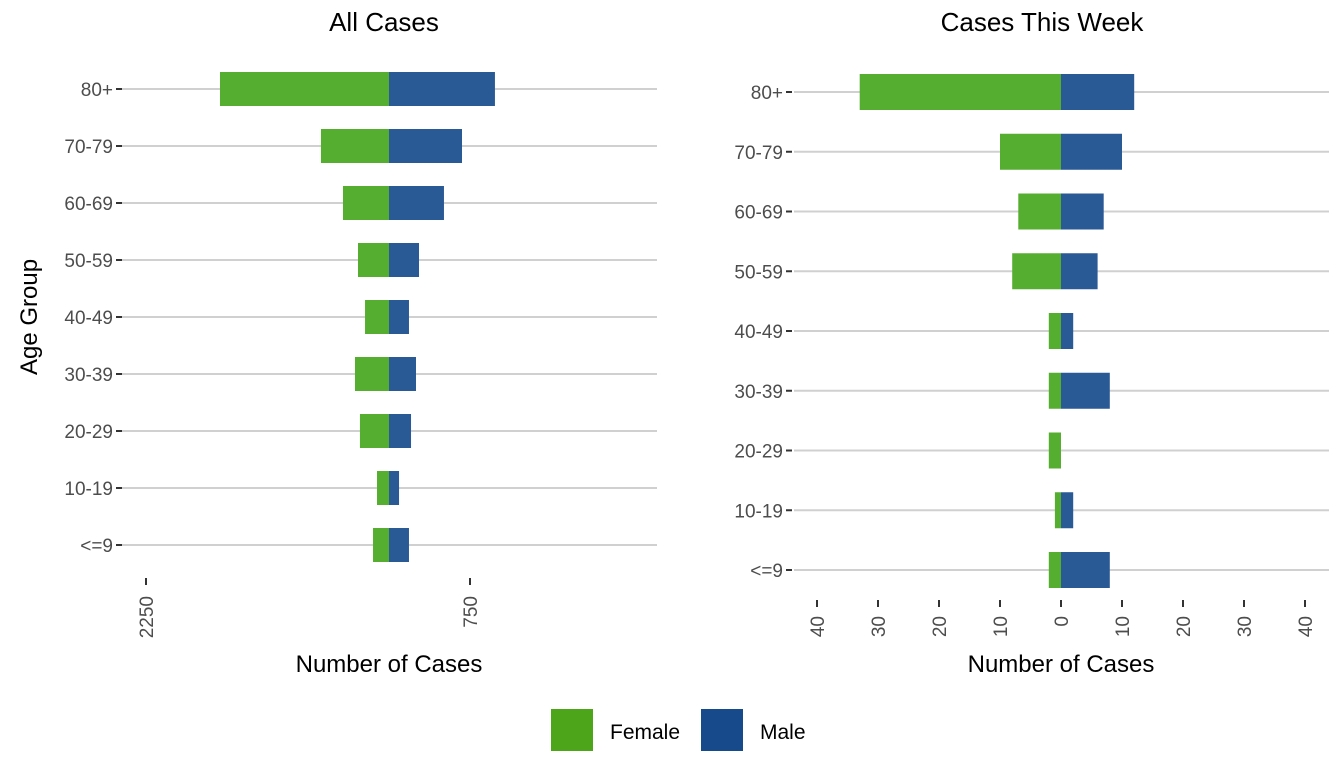 The width and height of the screenshot is (1344, 768). What do you see at coordinates (147, 617) in the screenshot?
I see `x-tick-label: 2250` at bounding box center [147, 617].